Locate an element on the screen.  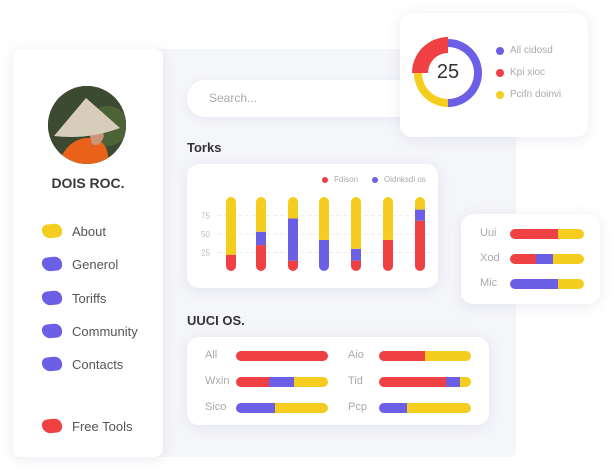
sidebar-item-label: Toriffs is located at coordinates (89, 298).